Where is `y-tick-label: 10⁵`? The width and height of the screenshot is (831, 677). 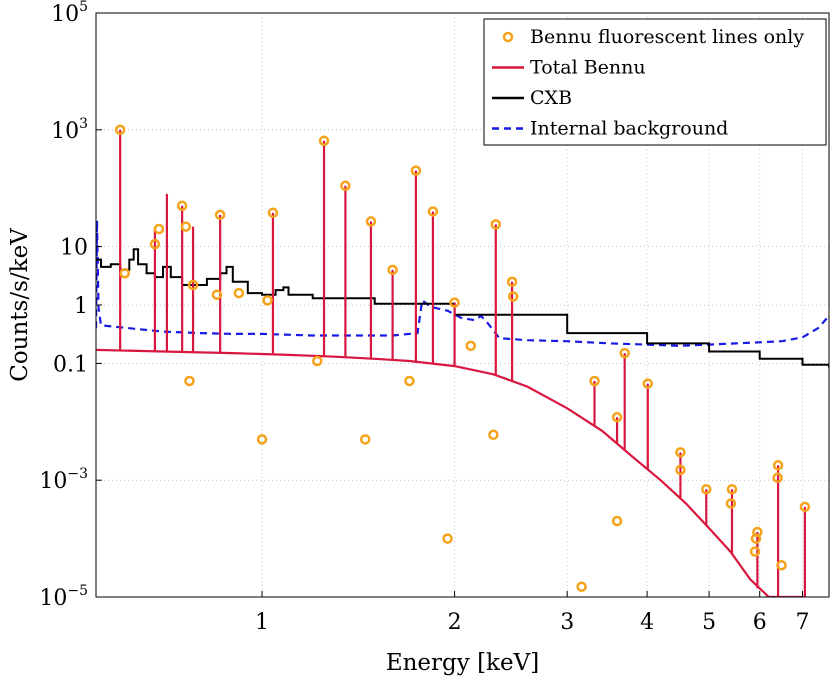 y-tick-label: 10⁵ is located at coordinates (69, 13).